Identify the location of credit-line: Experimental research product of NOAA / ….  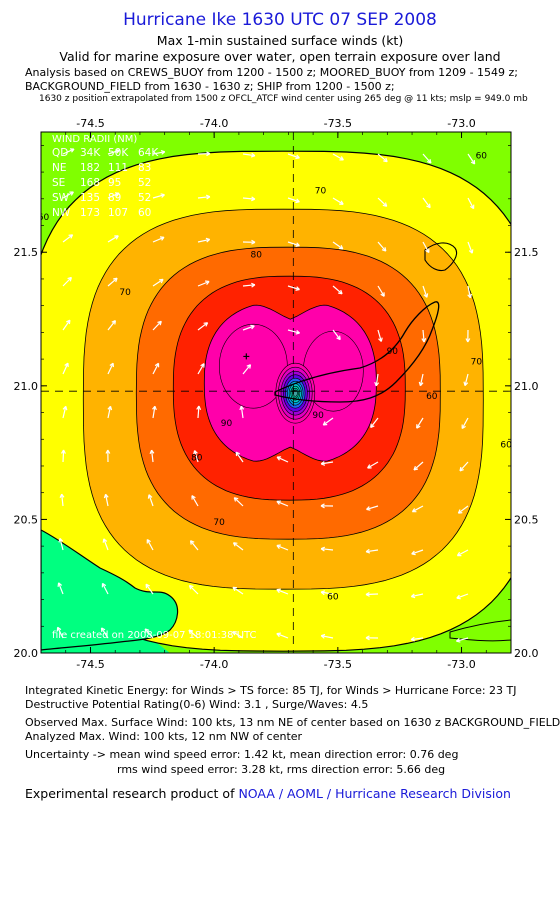
(268, 793).